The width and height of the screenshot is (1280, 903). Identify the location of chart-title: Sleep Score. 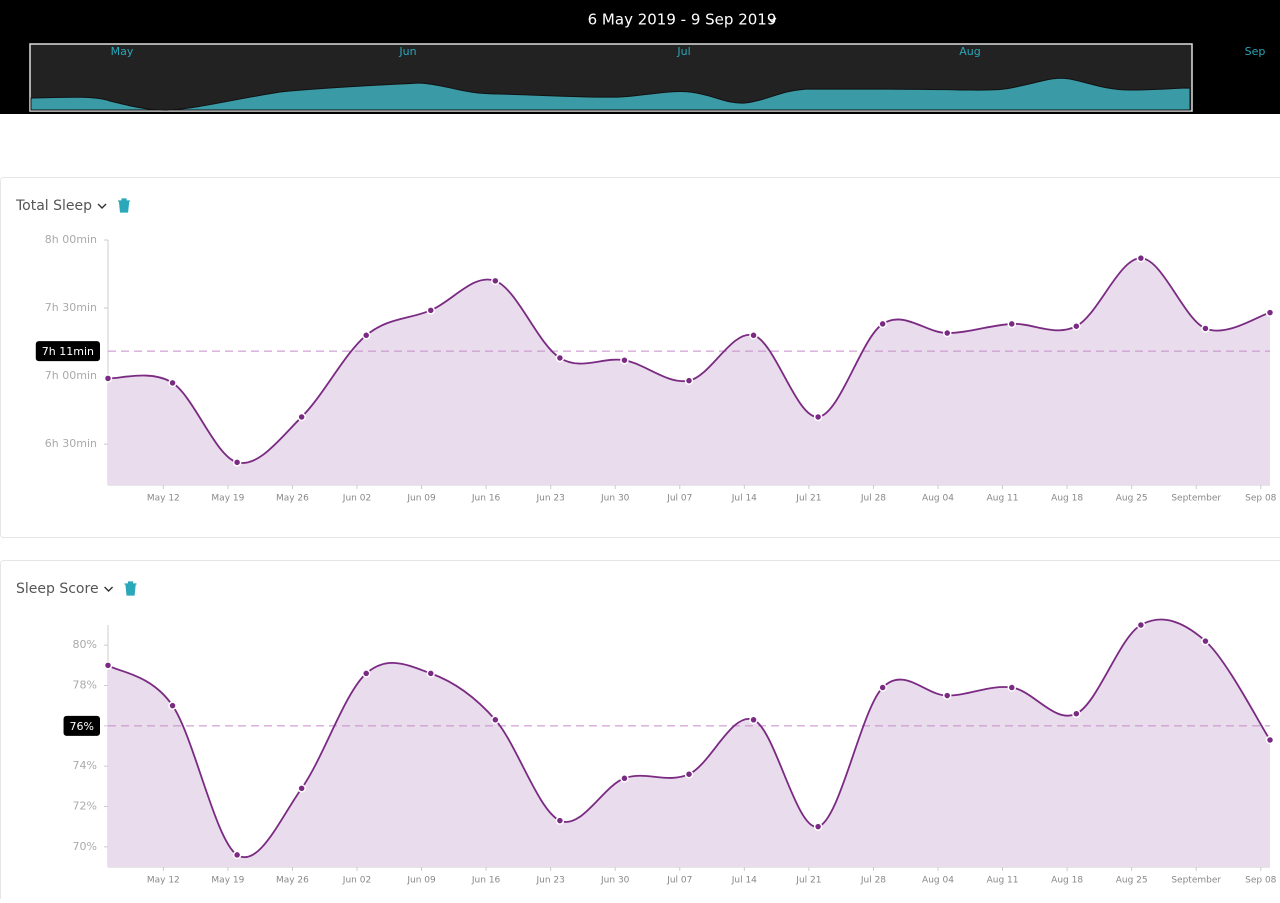
(57, 589).